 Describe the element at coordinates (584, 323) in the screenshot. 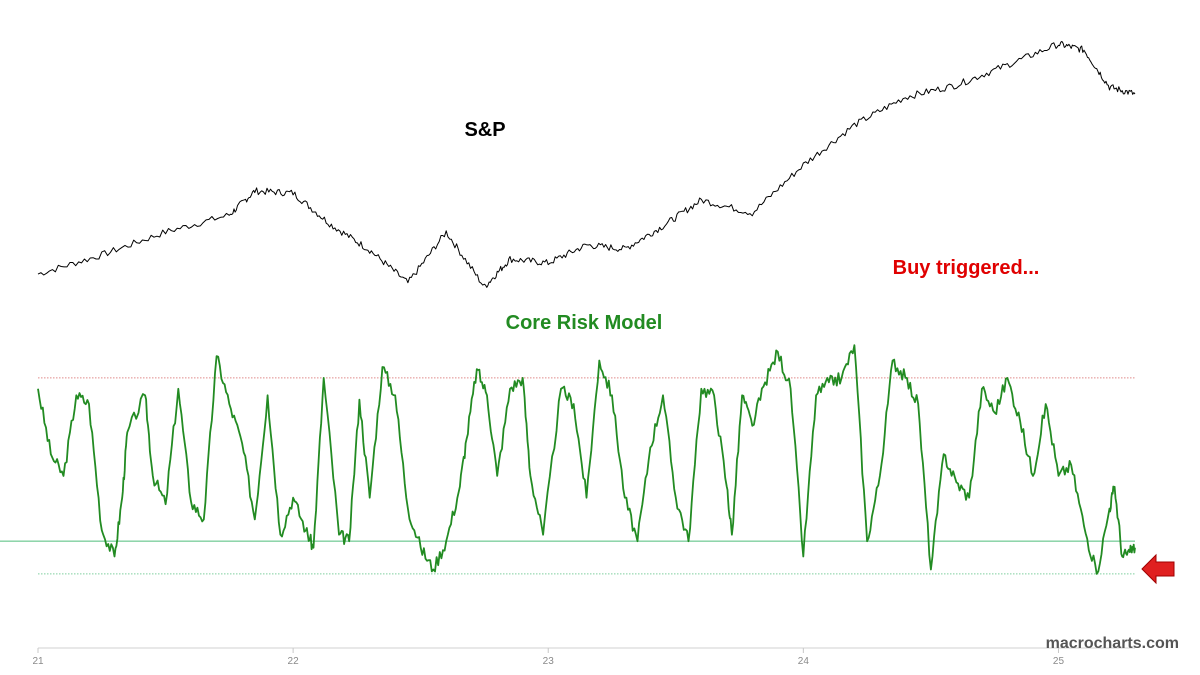

I see `core-risk-model-label: Core Risk Model` at that location.